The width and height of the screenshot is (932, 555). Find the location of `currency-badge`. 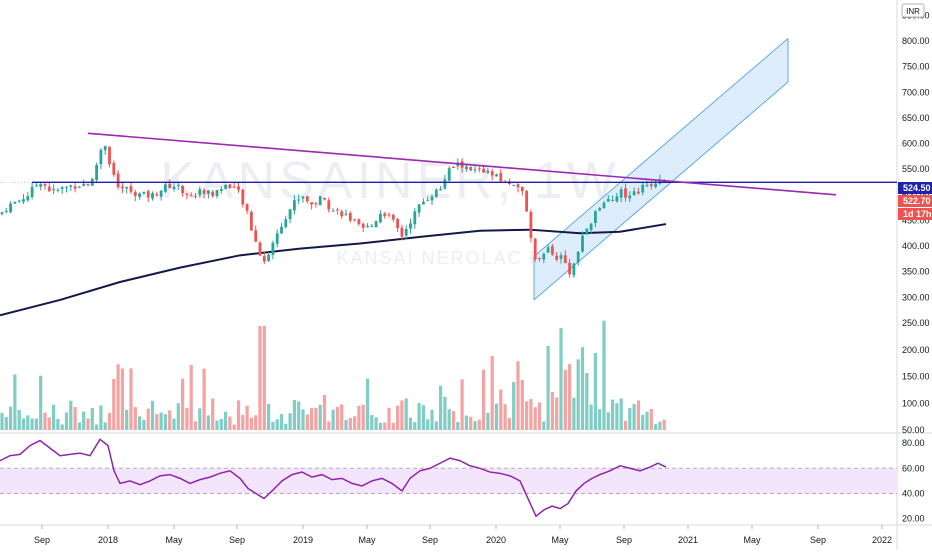

currency-badge is located at coordinates (913, 10).